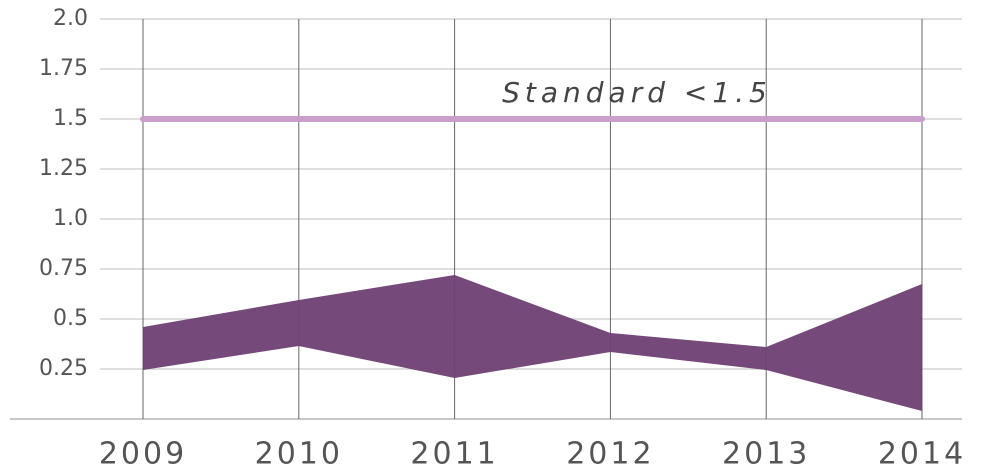  I want to click on x-tick-label: 2012, so click(610, 454).